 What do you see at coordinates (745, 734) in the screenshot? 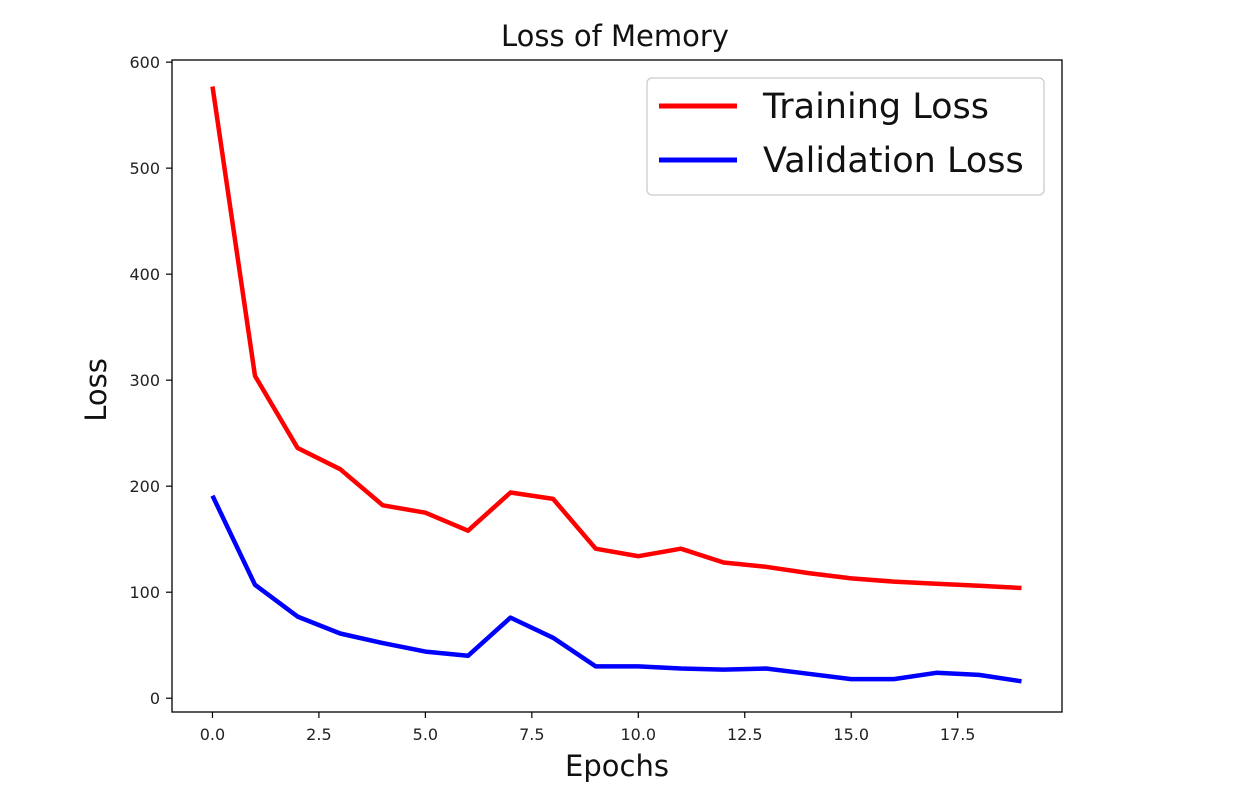
I see `x-tick-label: 12.5` at bounding box center [745, 734].